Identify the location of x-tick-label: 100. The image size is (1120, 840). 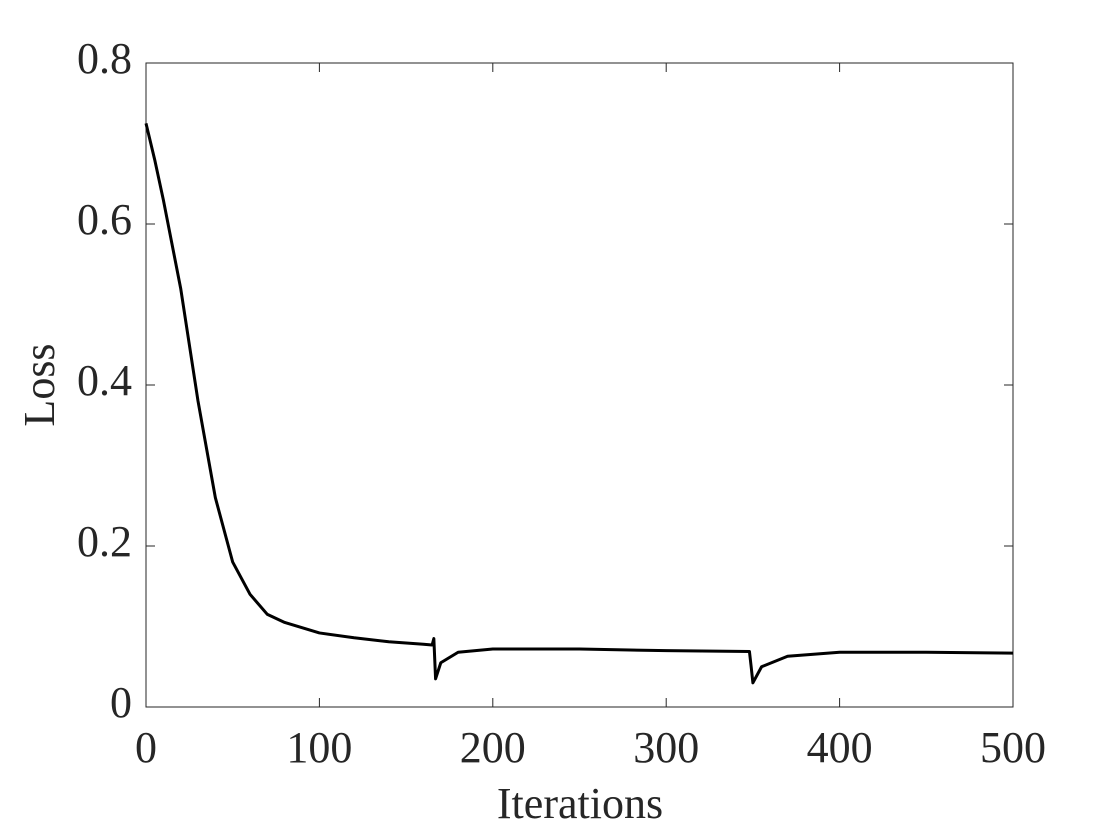
(319, 747).